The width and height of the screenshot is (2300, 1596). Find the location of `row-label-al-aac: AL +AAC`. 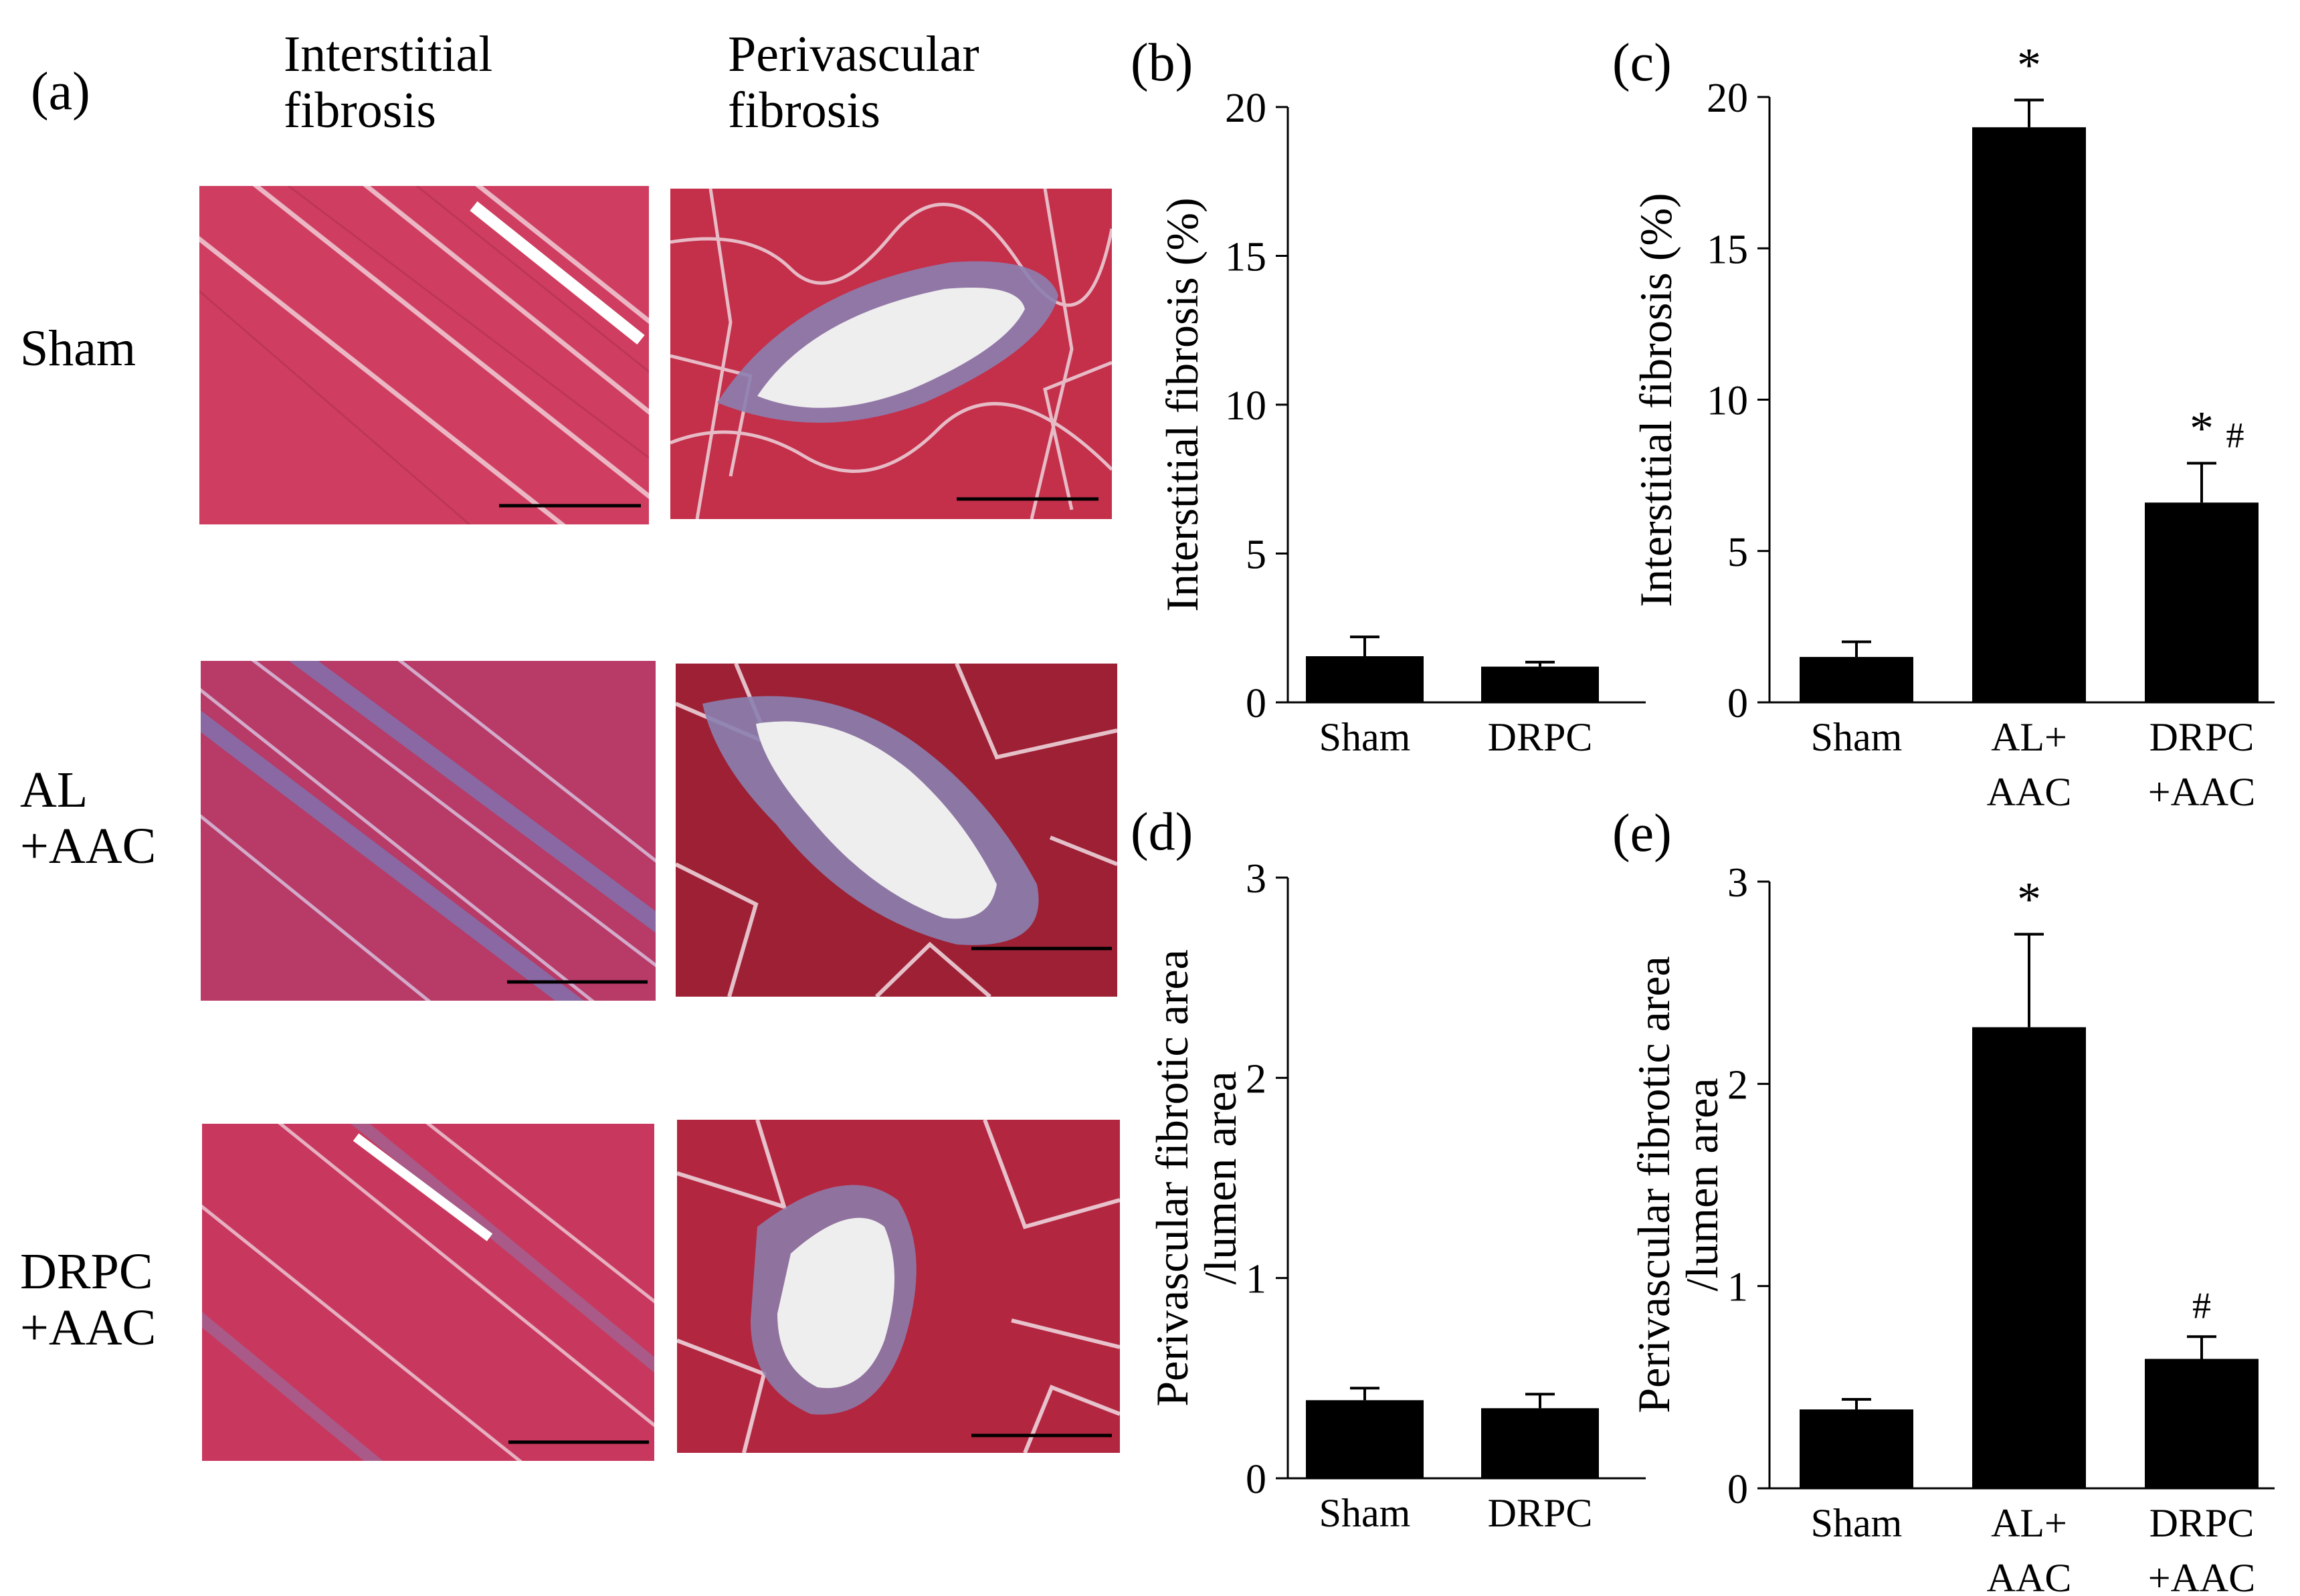

row-label-al-aac: AL +AAC is located at coordinates (89, 818).